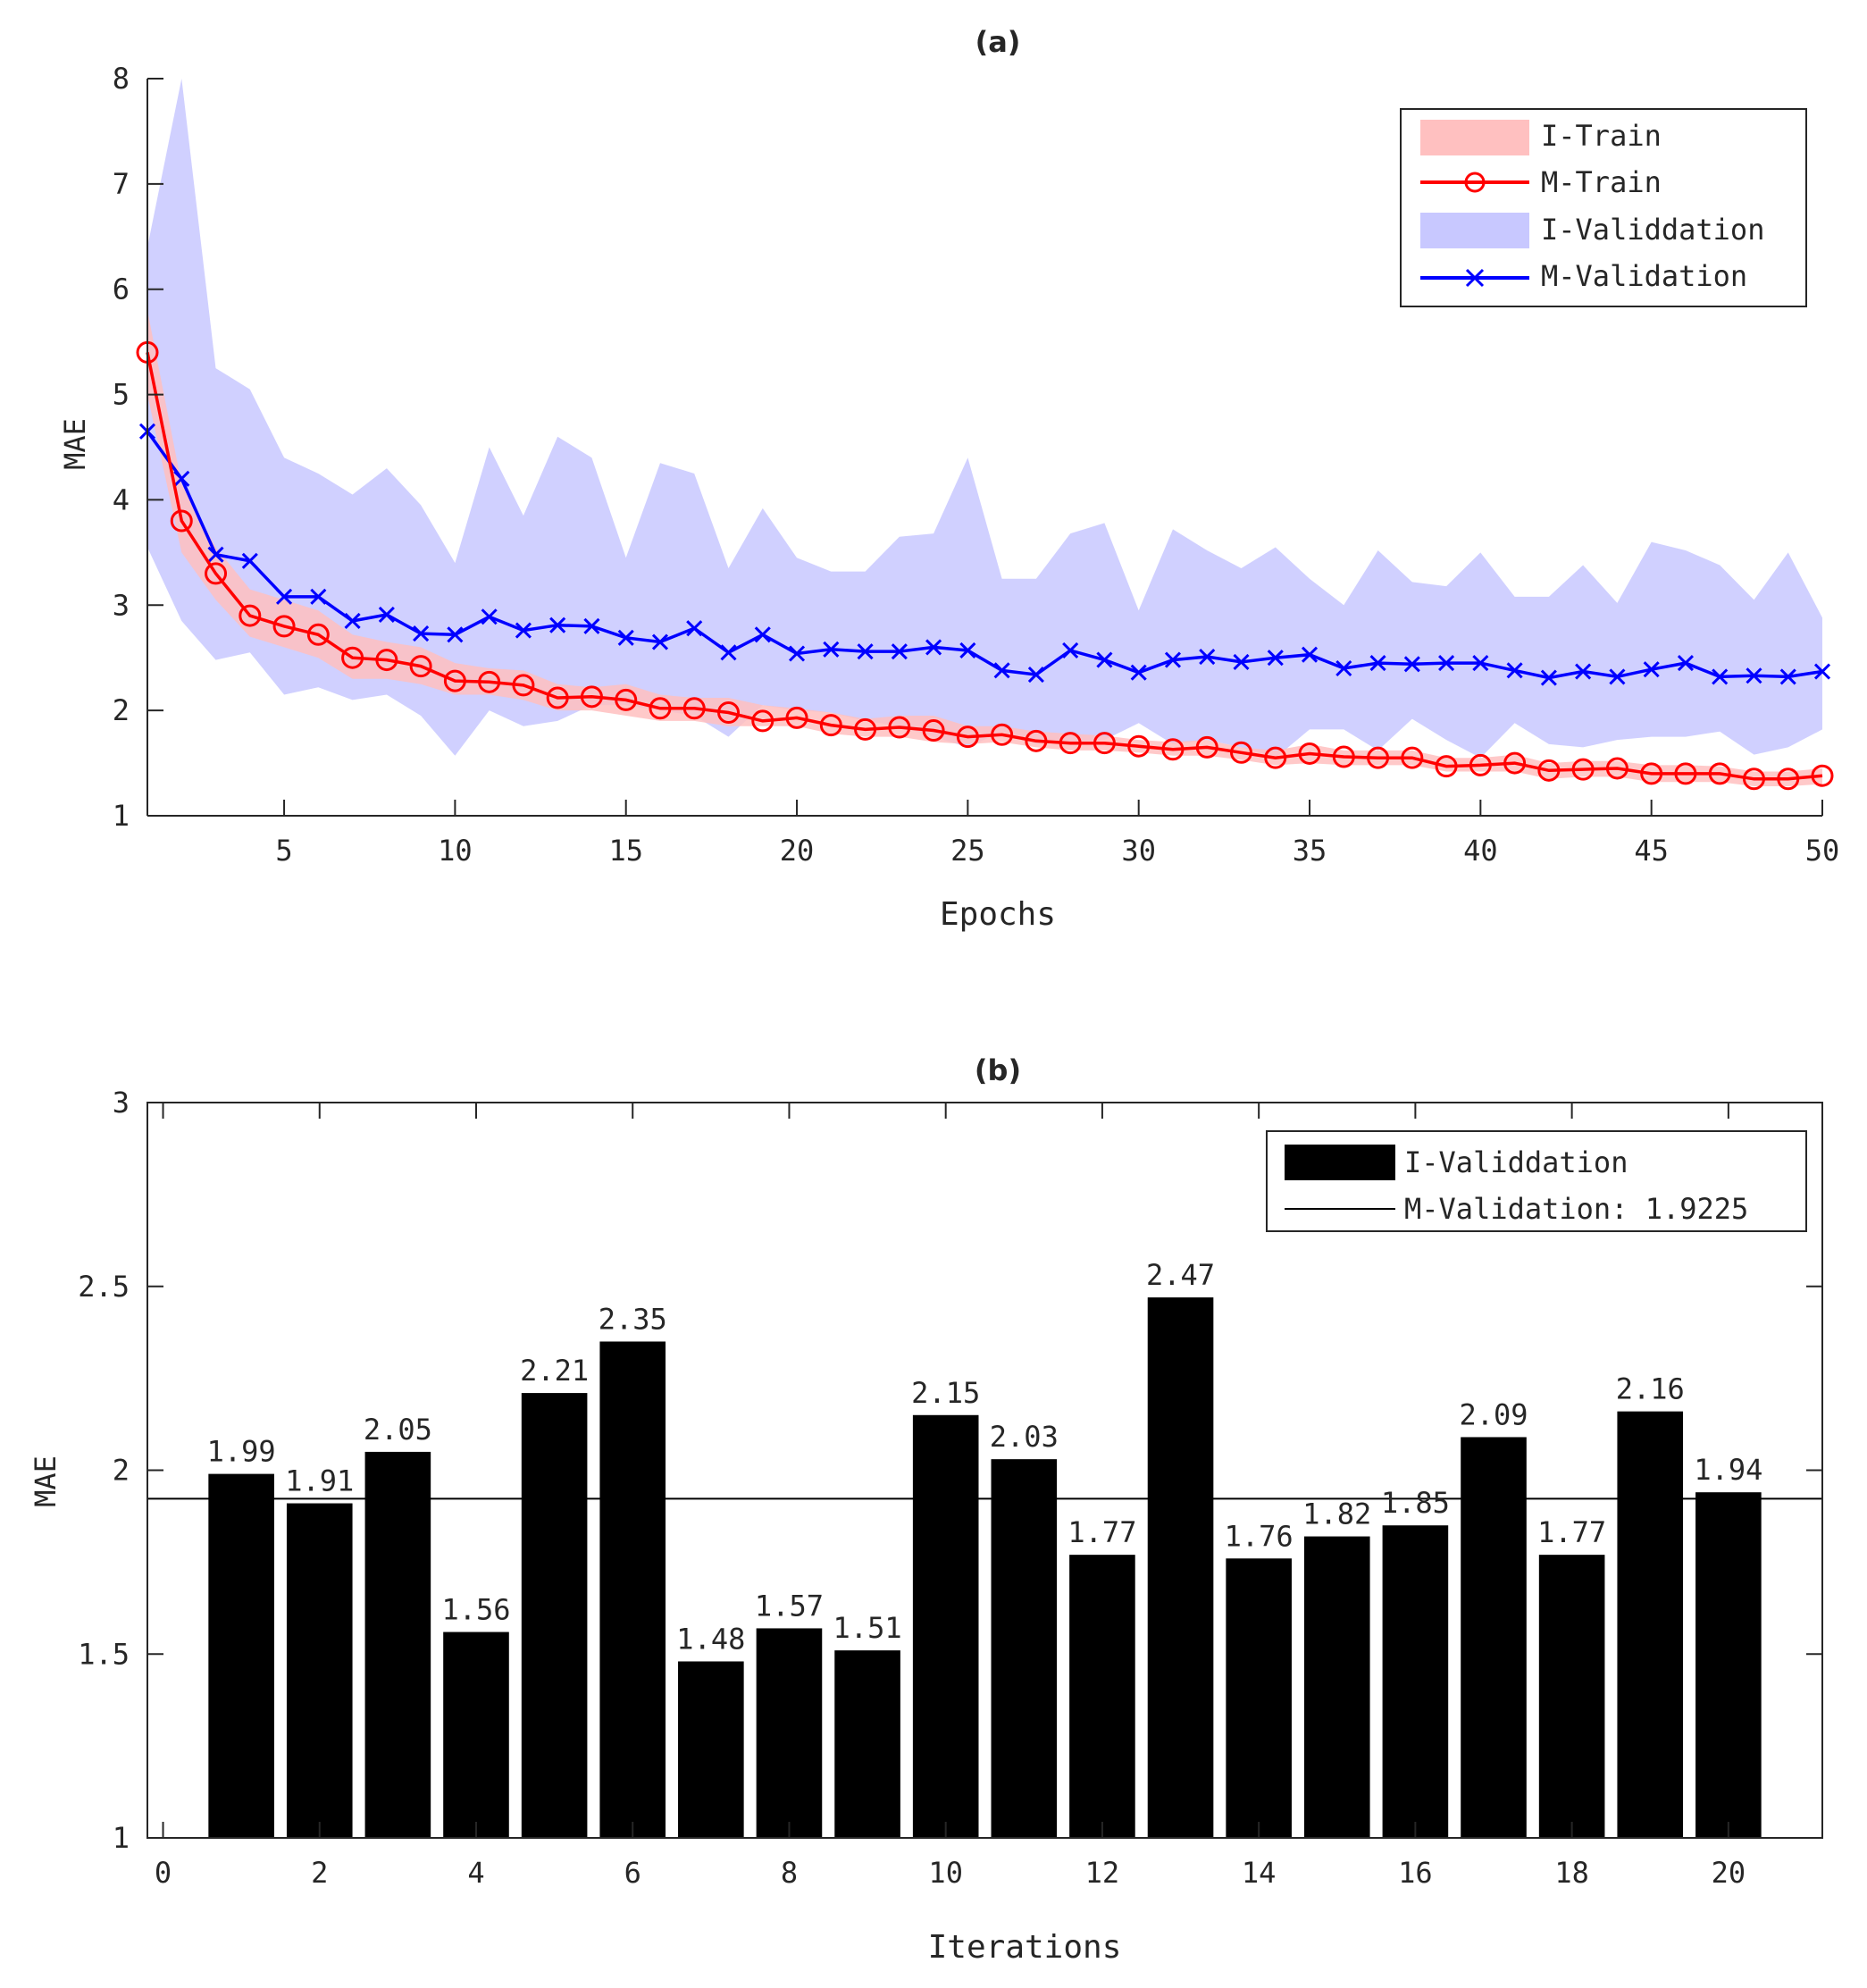 The image size is (1867, 1988). What do you see at coordinates (946, 1393) in the screenshot?
I see `bar-value-label: 2.15` at bounding box center [946, 1393].